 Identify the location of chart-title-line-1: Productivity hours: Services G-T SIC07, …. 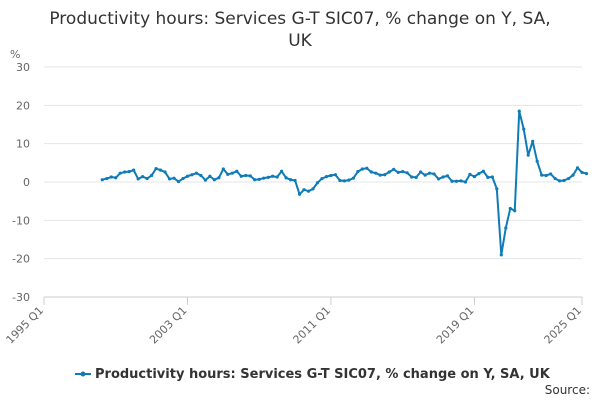
(299, 19).